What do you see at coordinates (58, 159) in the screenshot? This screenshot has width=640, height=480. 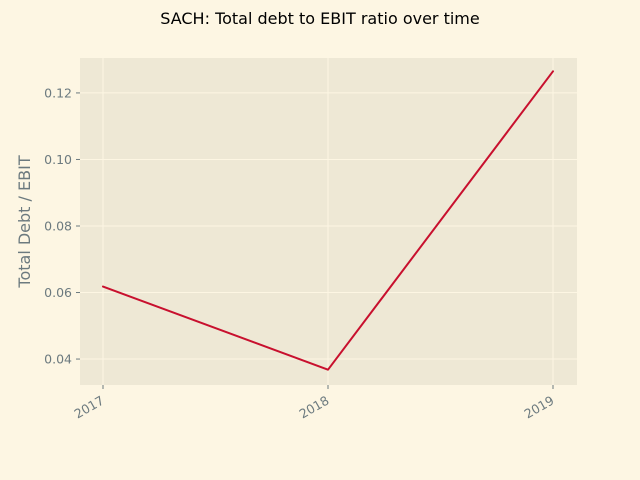 I see `y-tick-label: 0.10` at bounding box center [58, 159].